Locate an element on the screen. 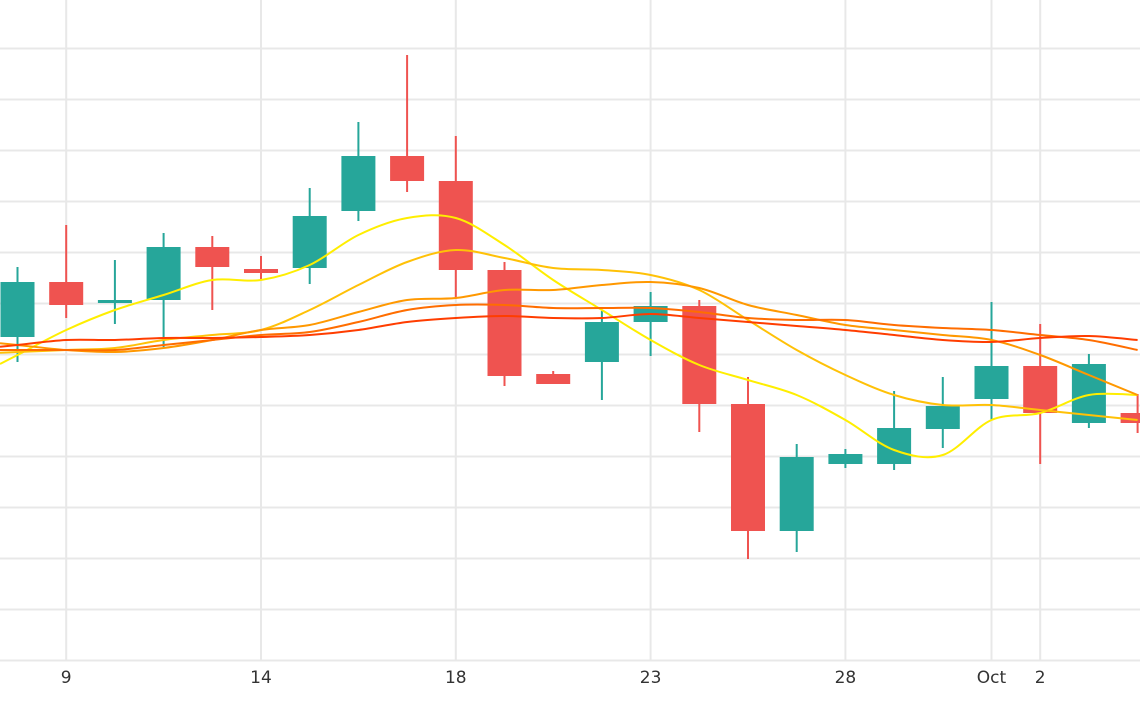 This screenshot has width=1140, height=710. x-axis: 9 14 18 23 28 Oct 2 is located at coordinates (553, 678).